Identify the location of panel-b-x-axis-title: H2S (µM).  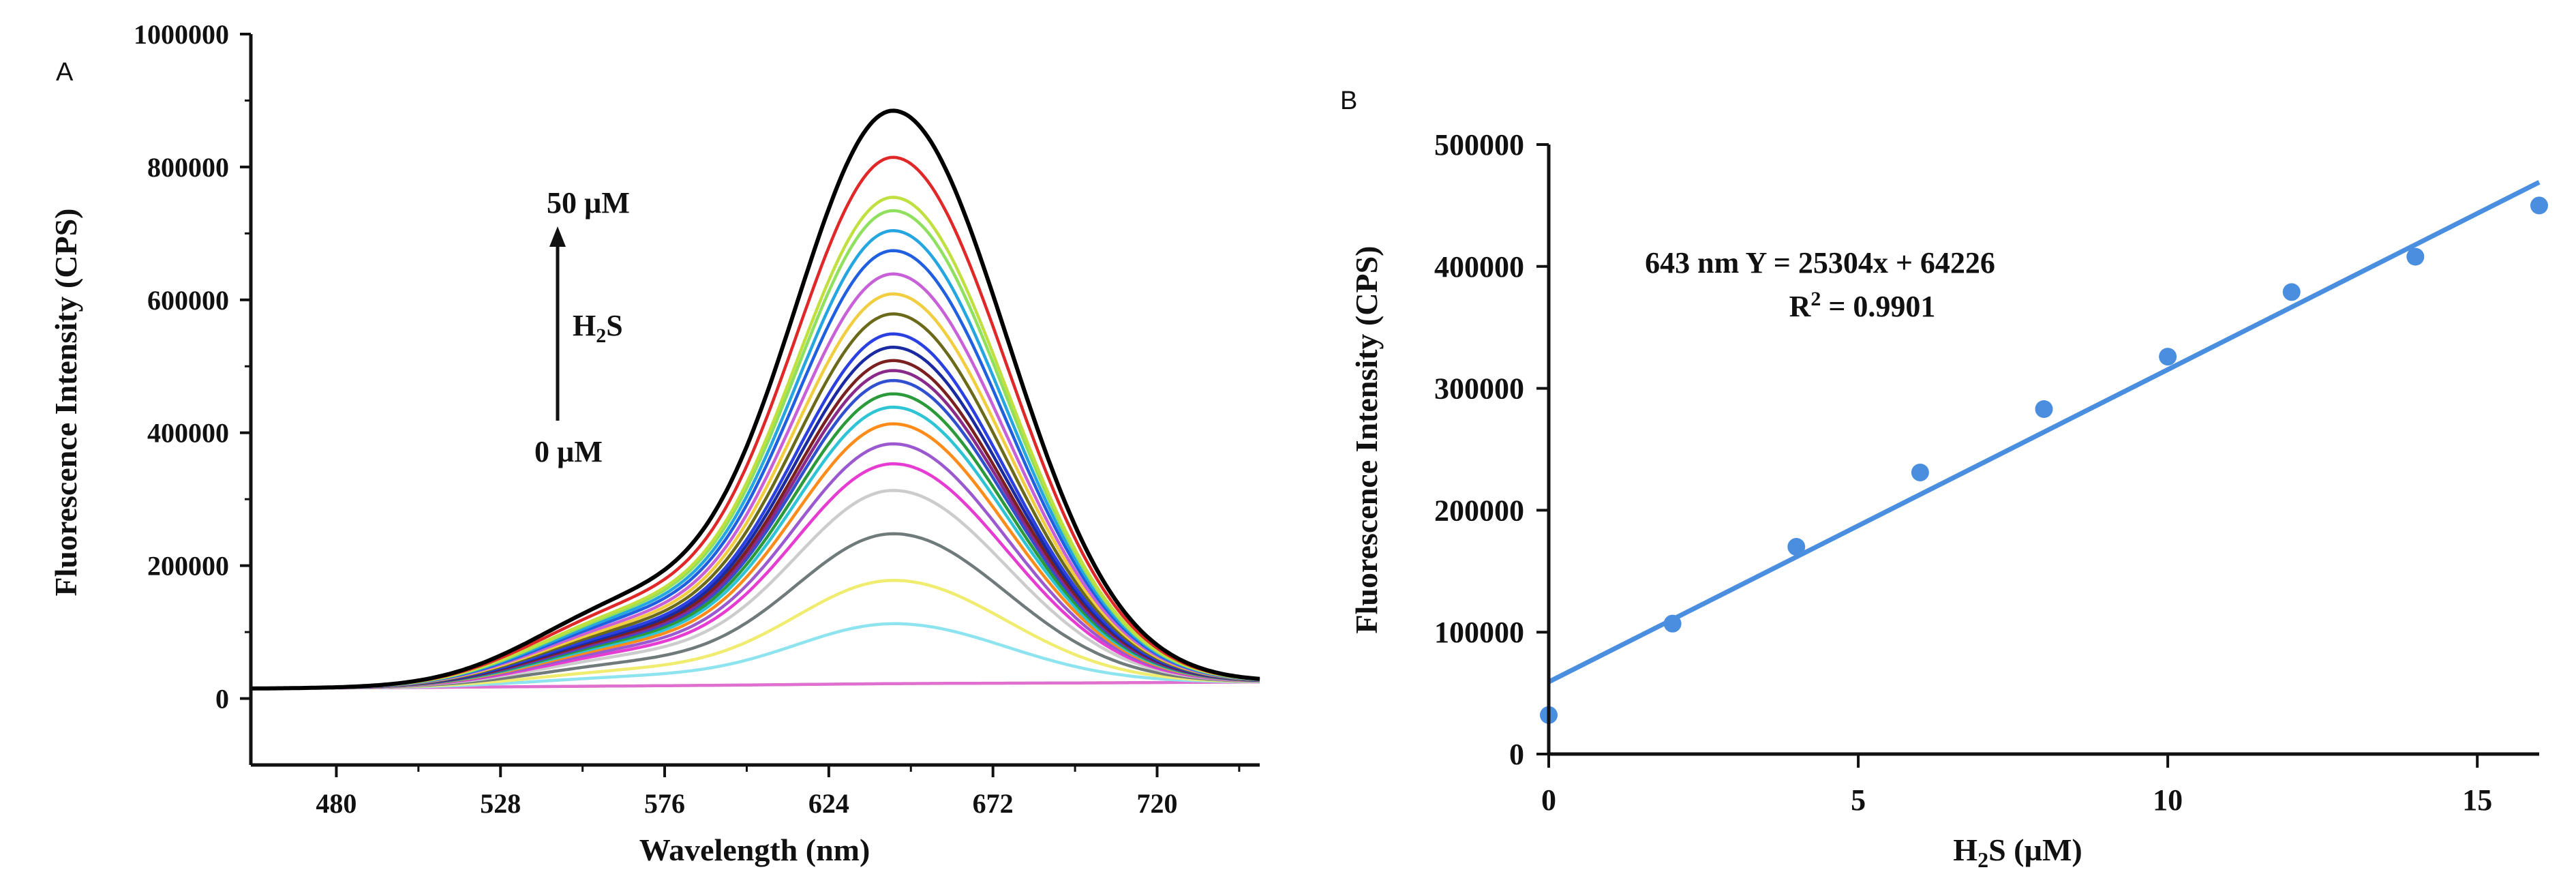
(2018, 852).